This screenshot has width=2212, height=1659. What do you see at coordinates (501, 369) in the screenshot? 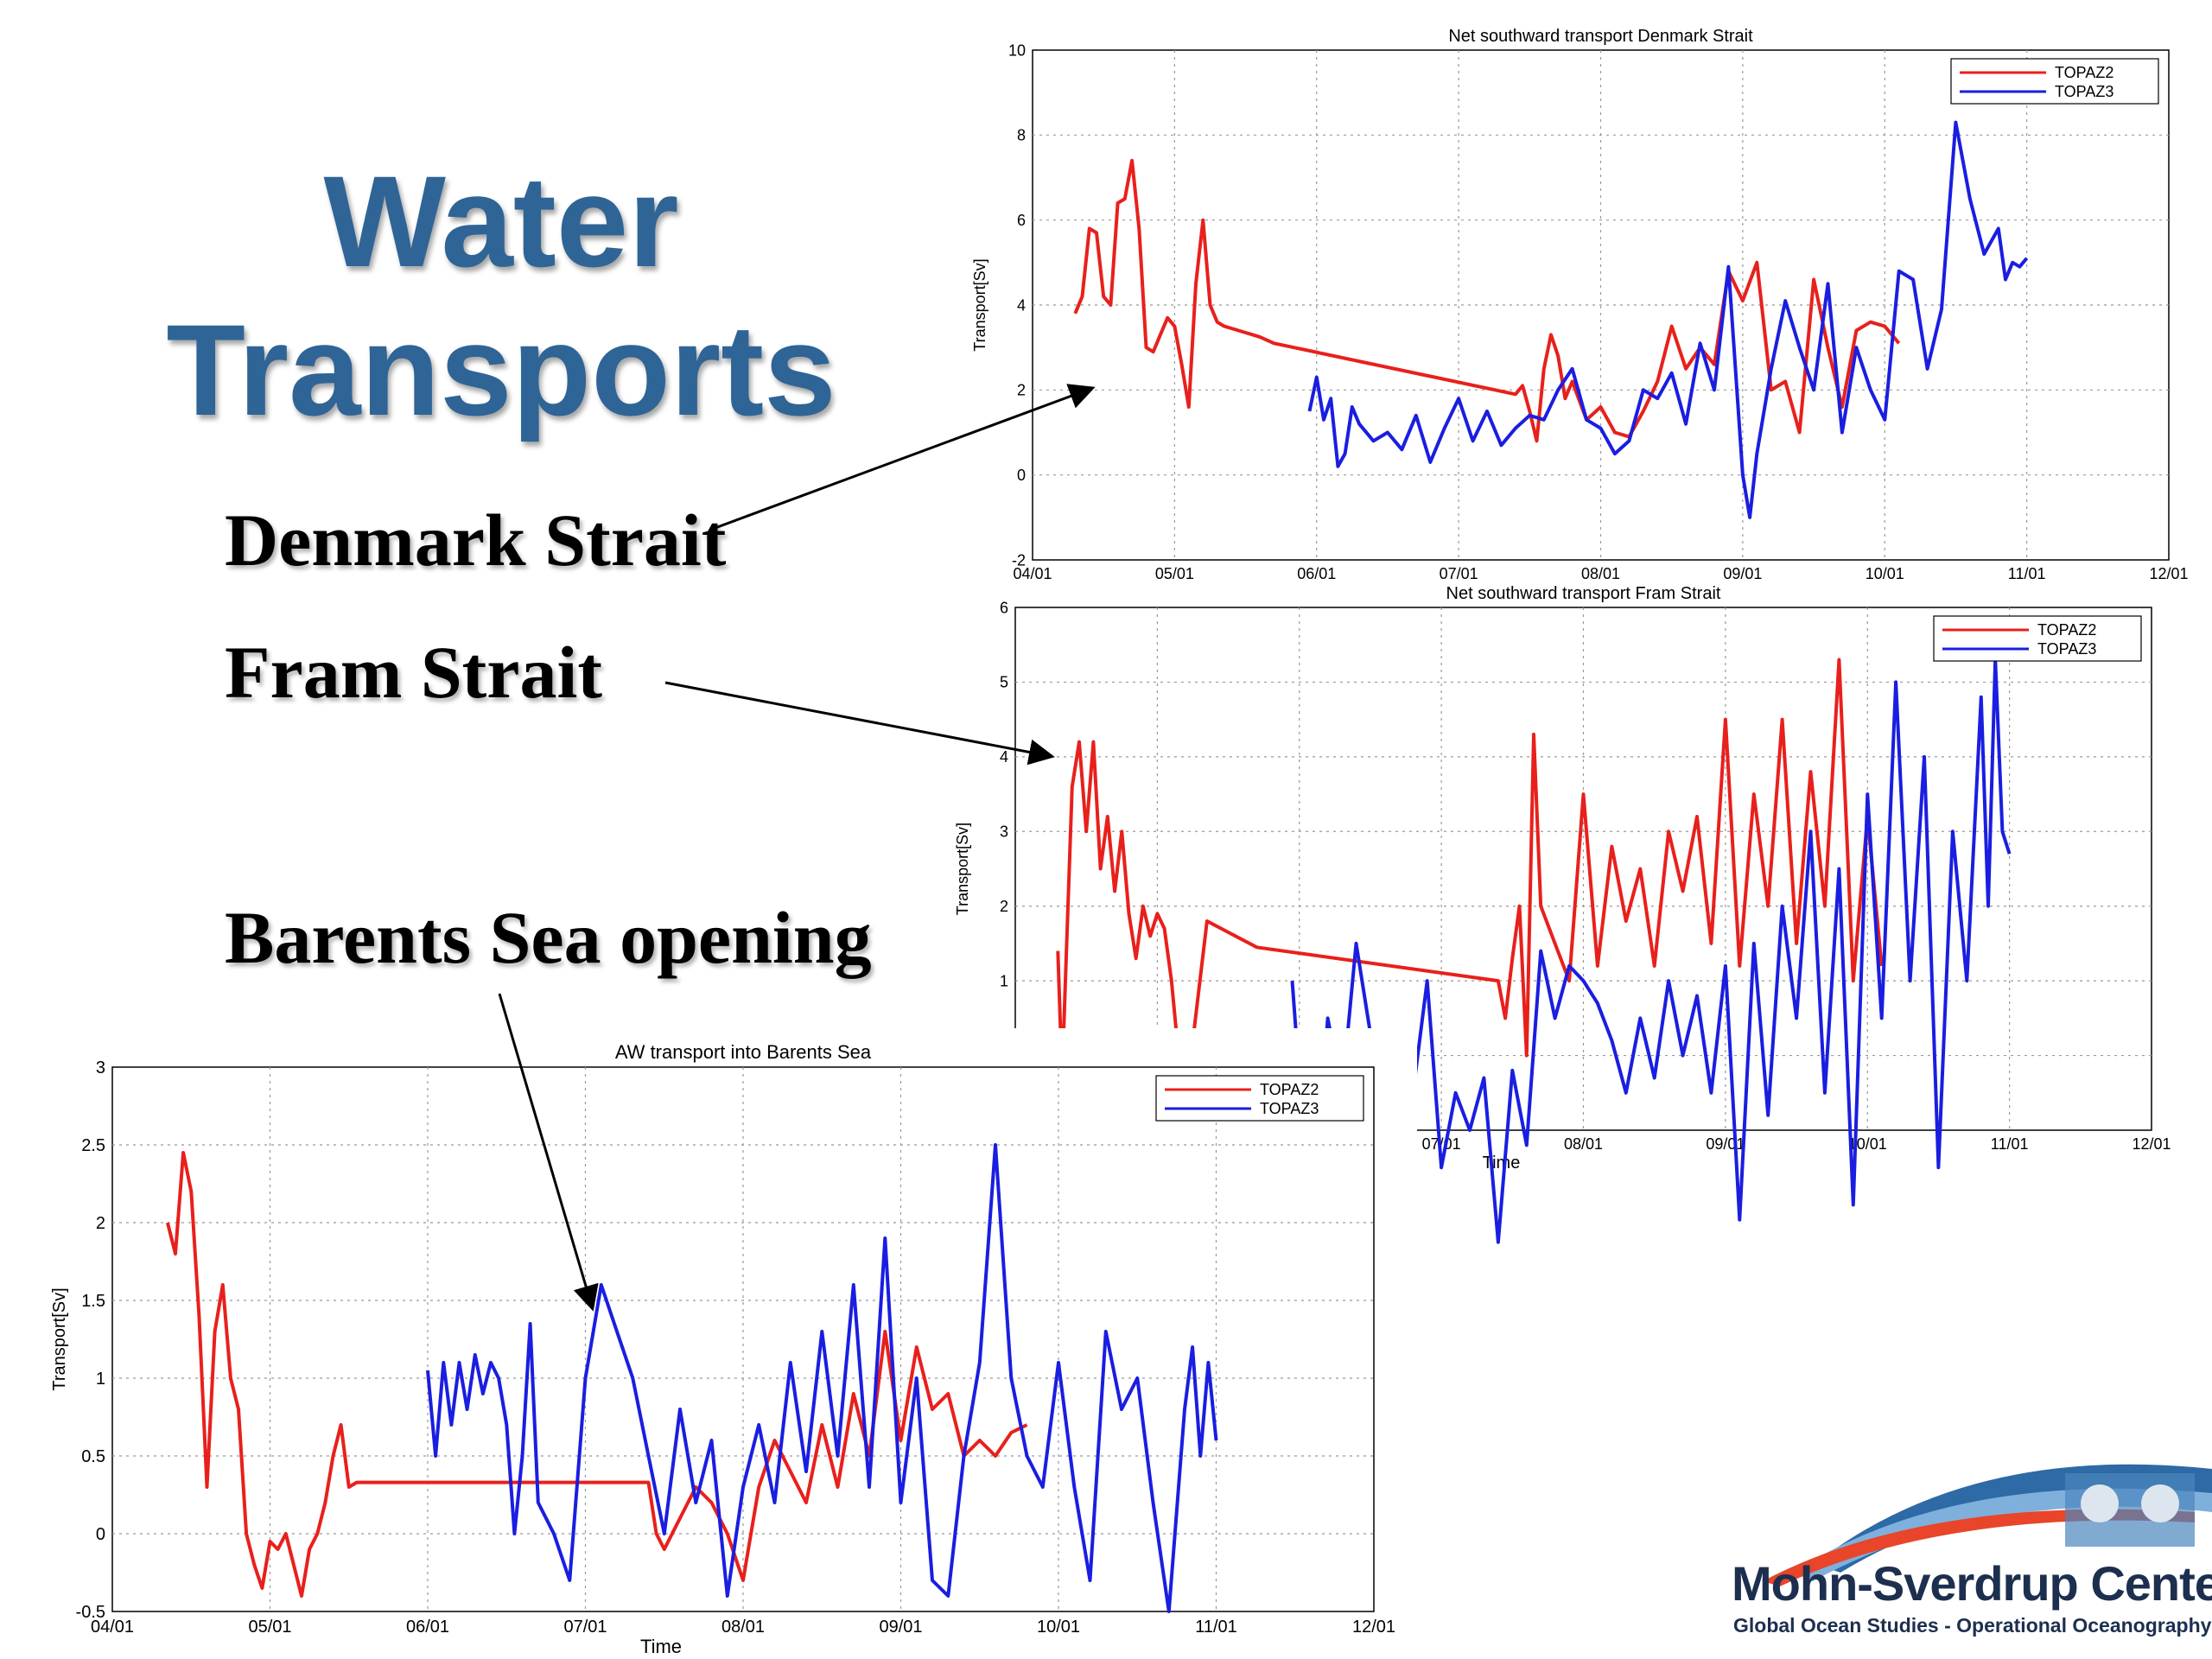
I see `slide-title-line2: Transports` at bounding box center [501, 369].